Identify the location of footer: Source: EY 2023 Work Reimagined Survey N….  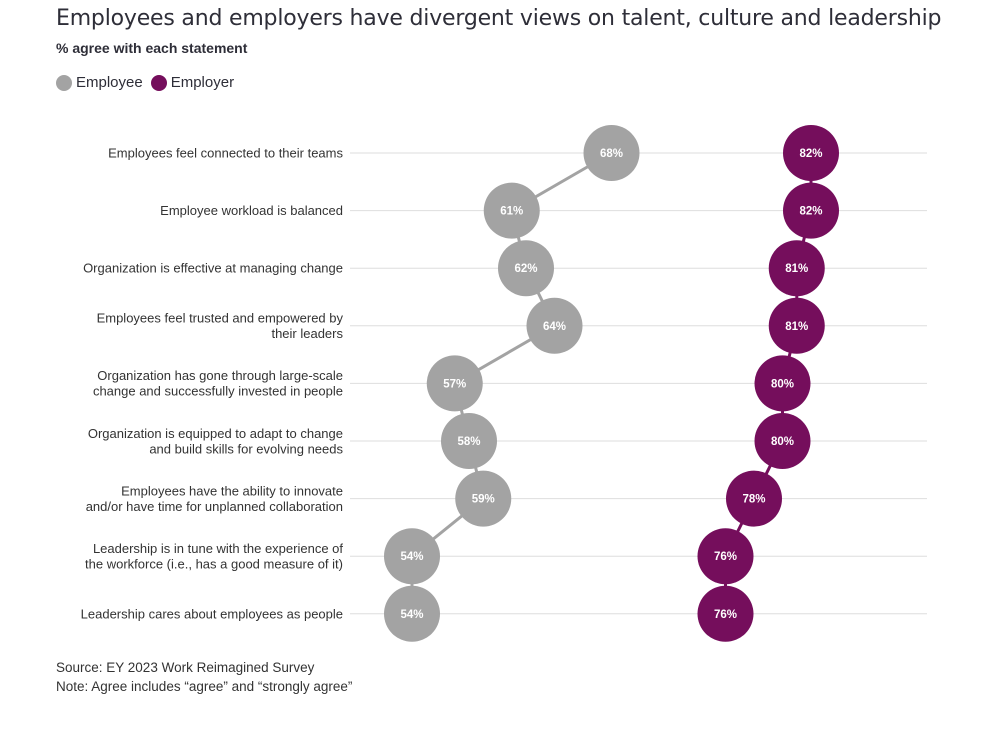
(204, 677).